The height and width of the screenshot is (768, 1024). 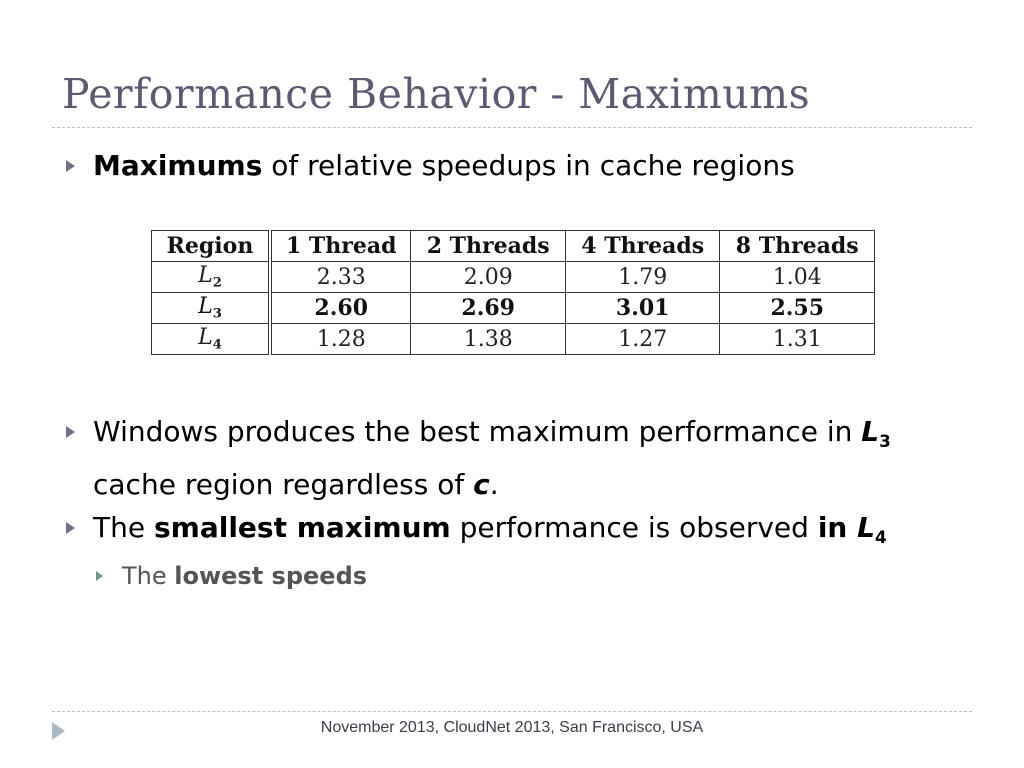 I want to click on table-header: 4 Threads, so click(x=642, y=246).